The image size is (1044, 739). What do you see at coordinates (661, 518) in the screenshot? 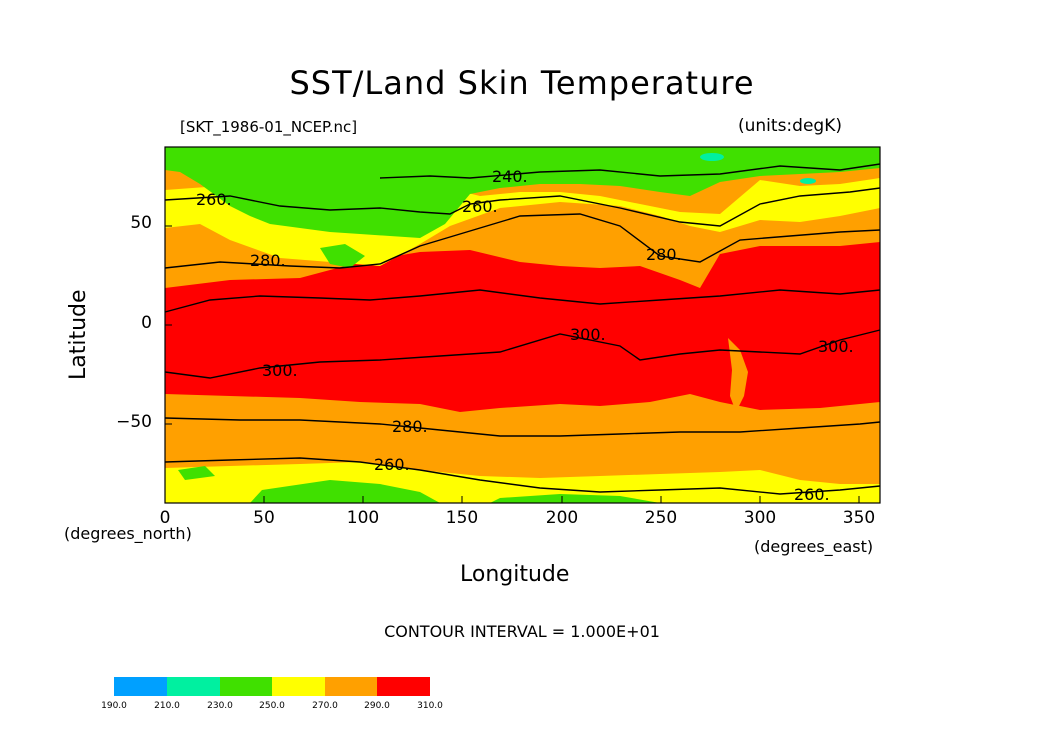
I see `x-tick-250: 250` at bounding box center [661, 518].